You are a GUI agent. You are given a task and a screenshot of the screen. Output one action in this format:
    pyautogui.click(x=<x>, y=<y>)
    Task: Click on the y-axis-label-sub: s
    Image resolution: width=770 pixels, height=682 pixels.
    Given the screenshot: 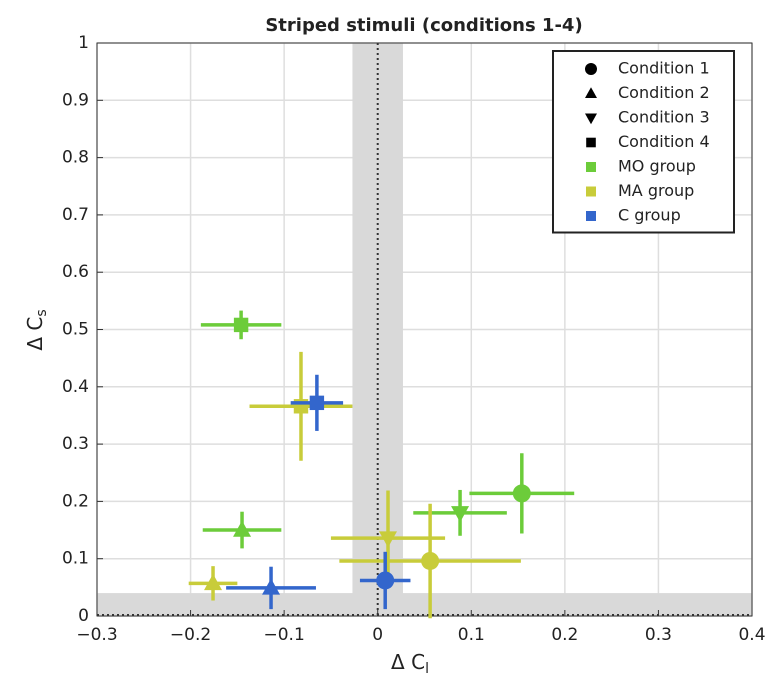 What is the action you would take?
    pyautogui.click(x=42, y=312)
    